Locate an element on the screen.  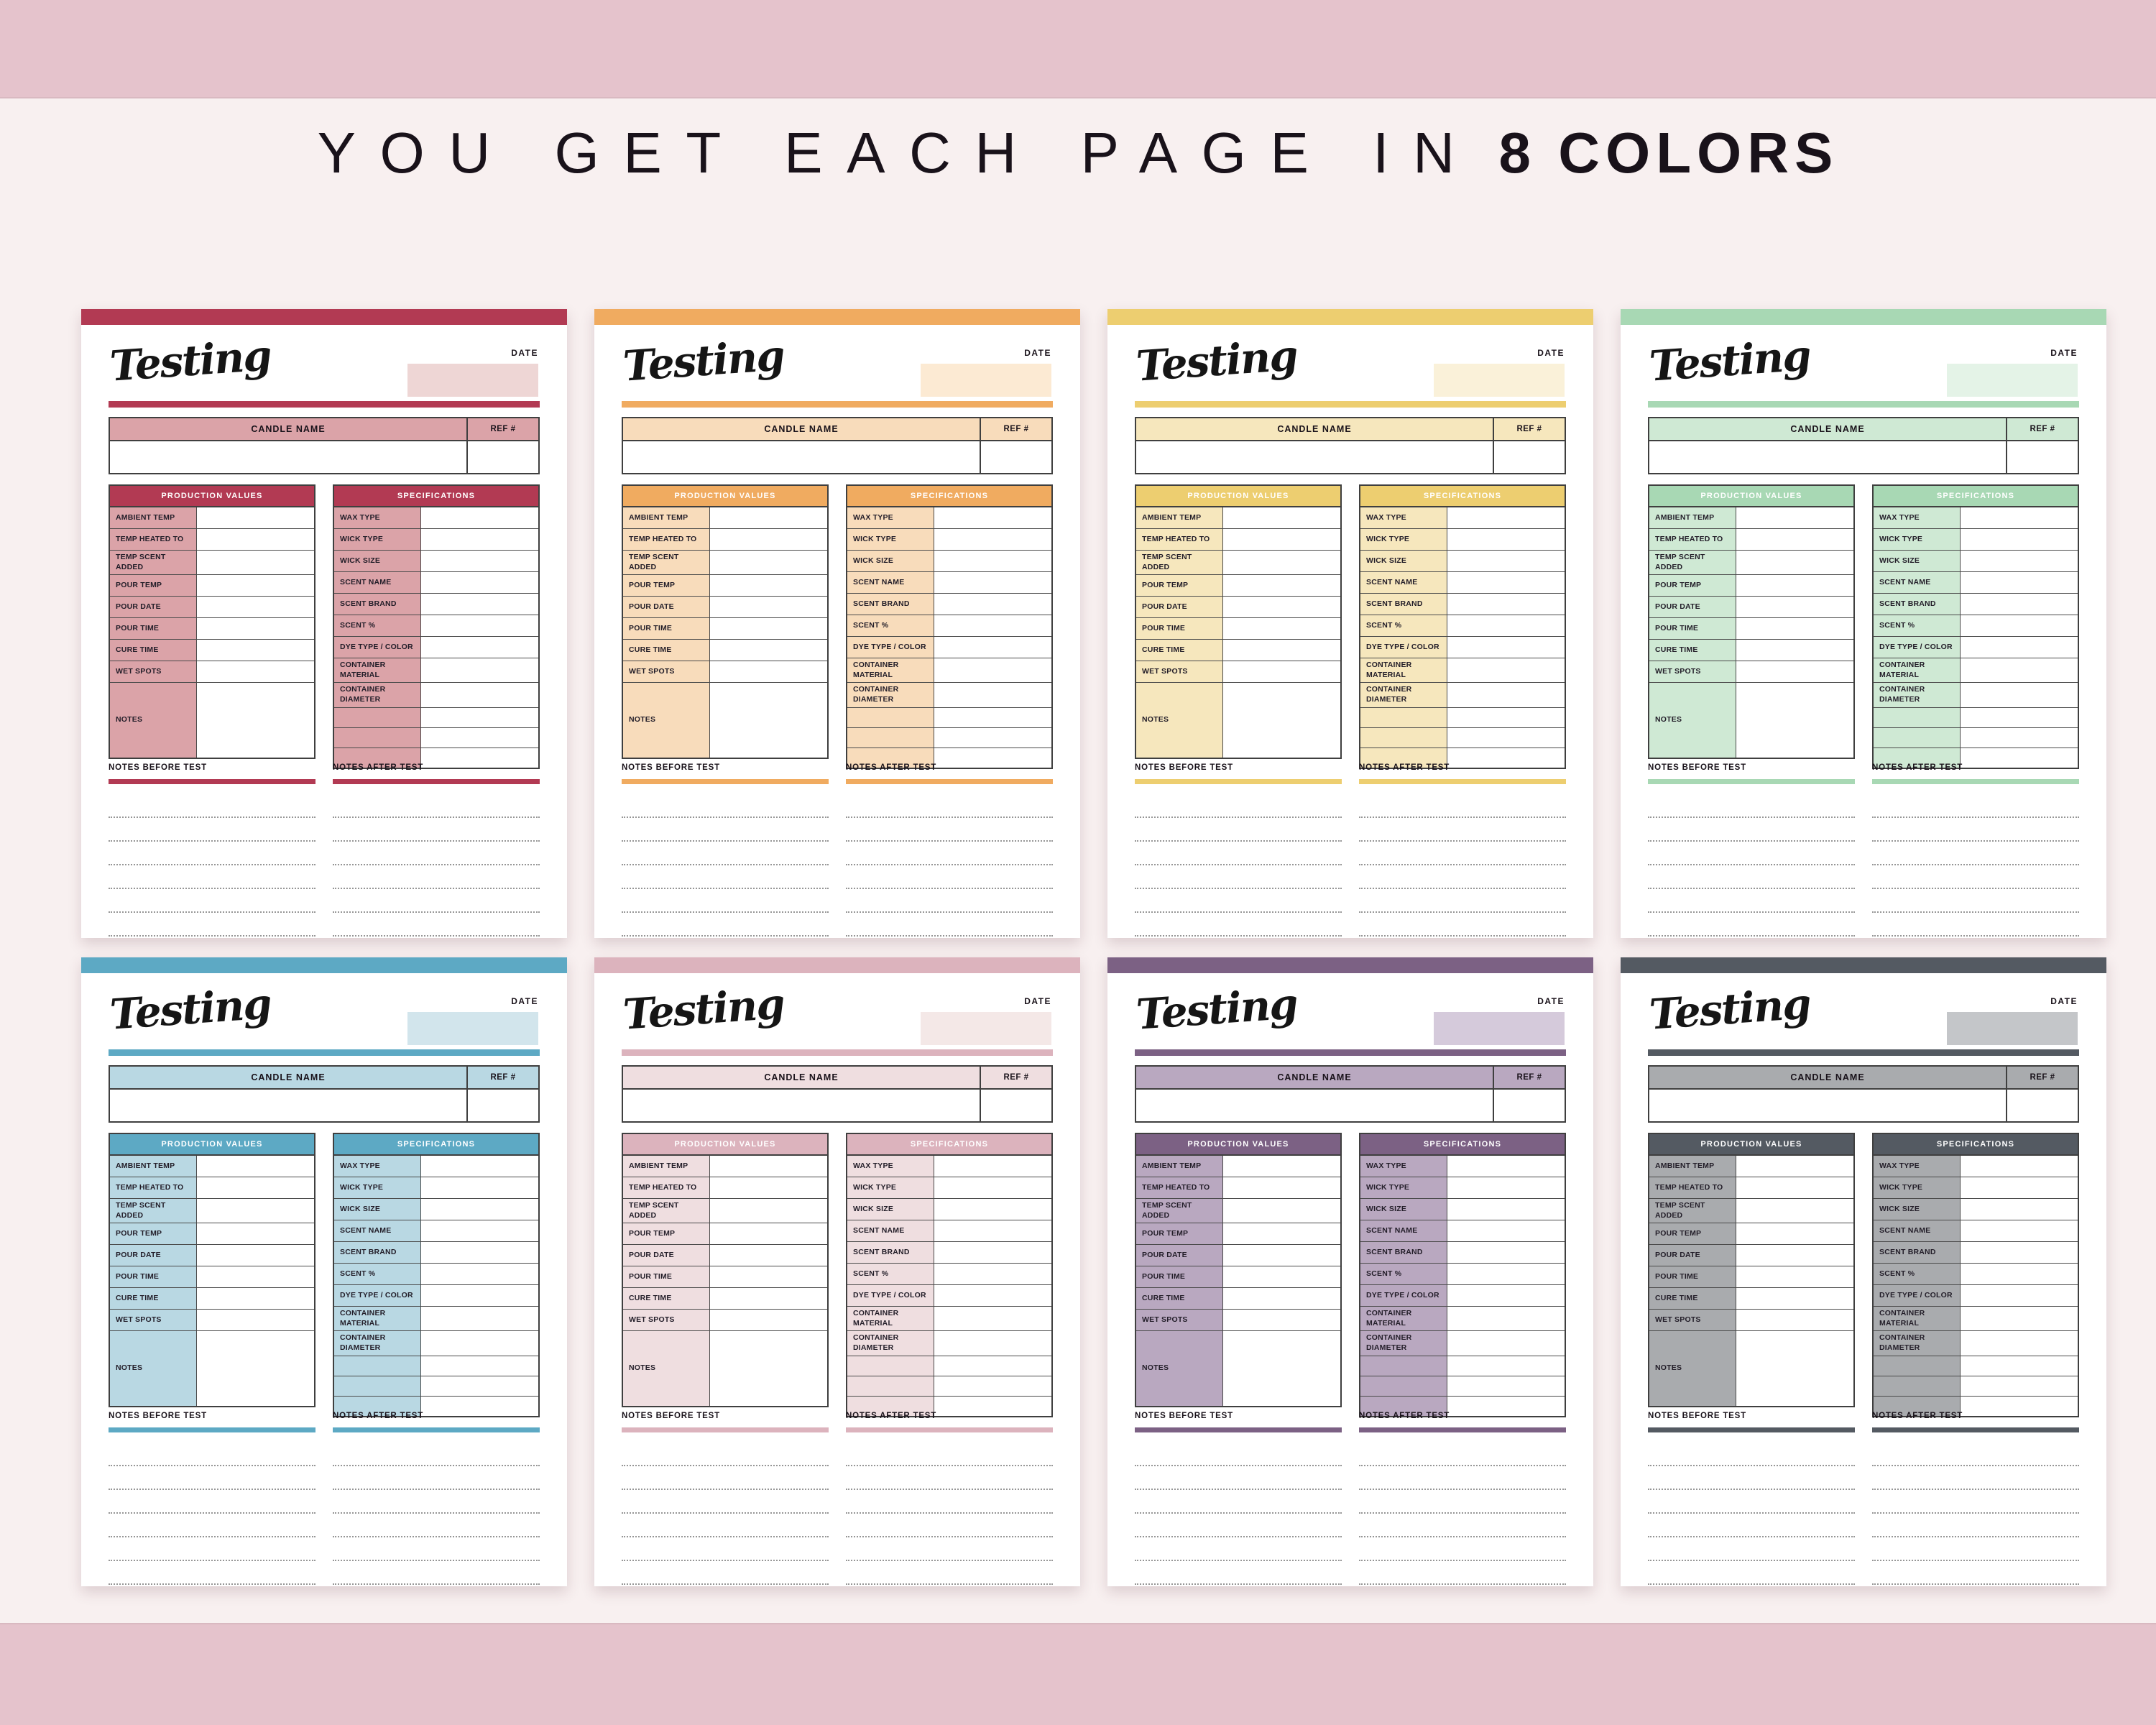
table-row: CURE TIME is located at coordinates (212, 1298).